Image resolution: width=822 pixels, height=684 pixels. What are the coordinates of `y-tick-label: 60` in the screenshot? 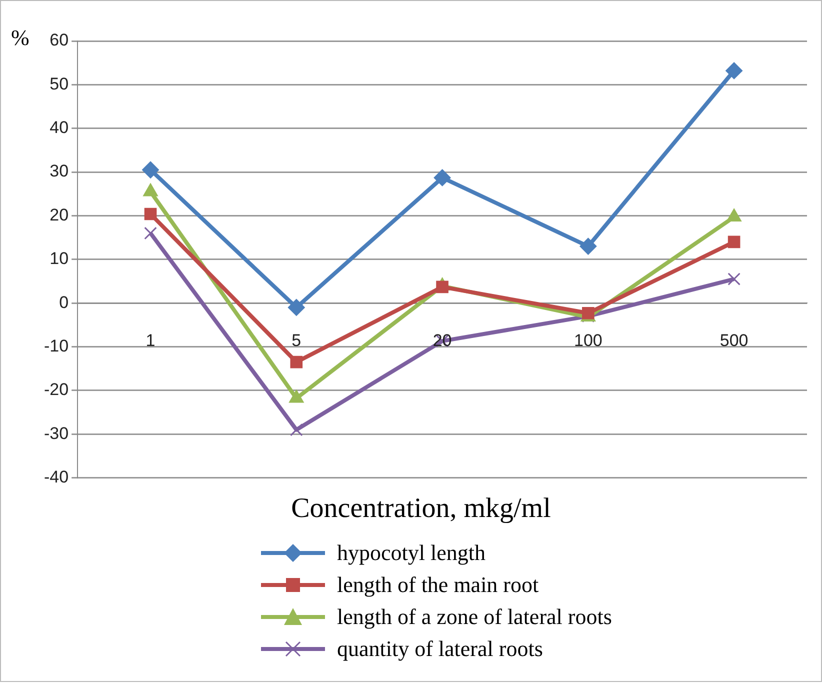 It's located at (59, 40).